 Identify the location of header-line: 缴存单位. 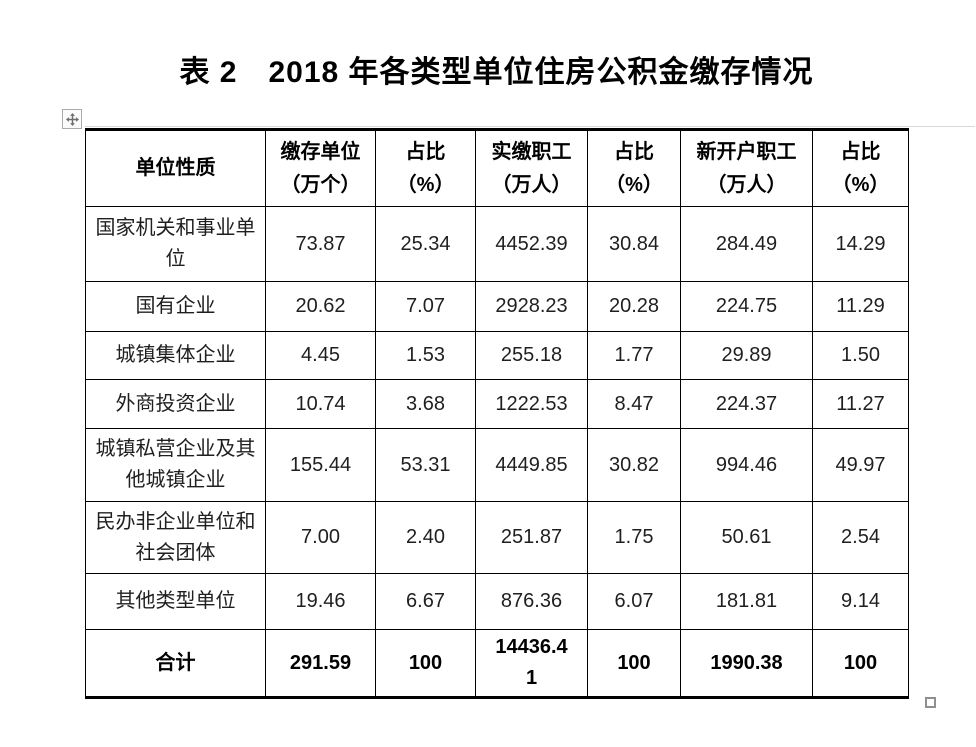
(320, 151).